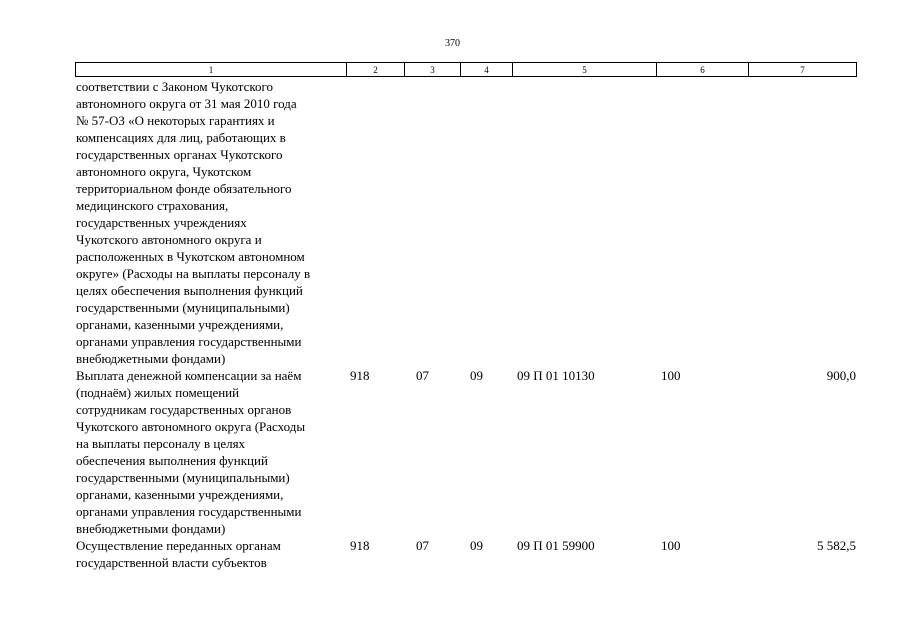 The height and width of the screenshot is (640, 905). I want to click on amount-cell, so click(803, 222).